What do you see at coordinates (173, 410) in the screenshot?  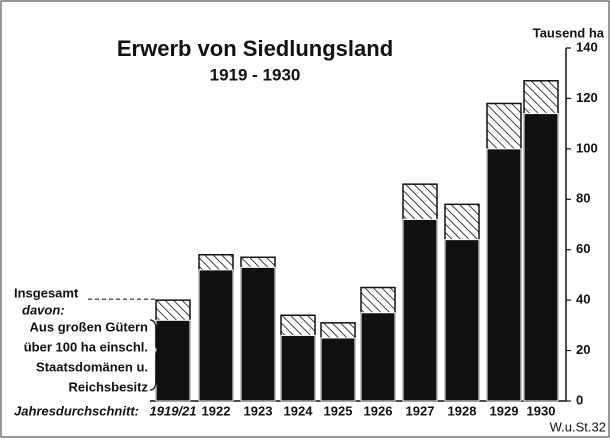 I see `x-tick-label: 1919/21` at bounding box center [173, 410].